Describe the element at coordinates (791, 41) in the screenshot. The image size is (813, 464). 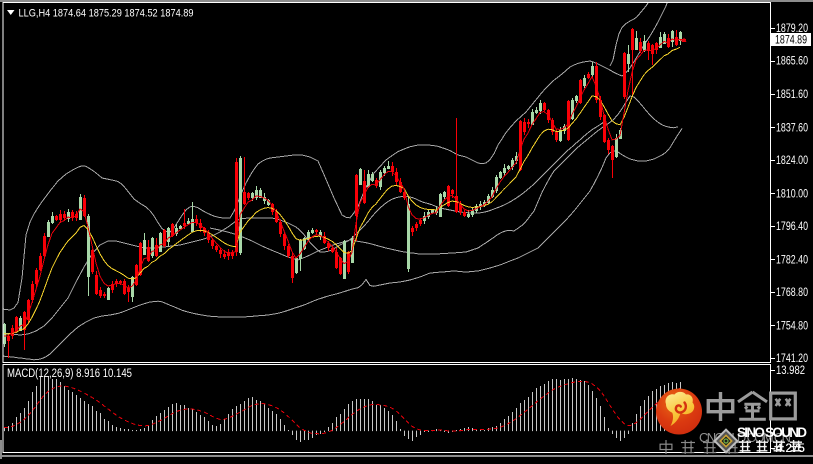
I see `svg-text: 1874.89` at that location.